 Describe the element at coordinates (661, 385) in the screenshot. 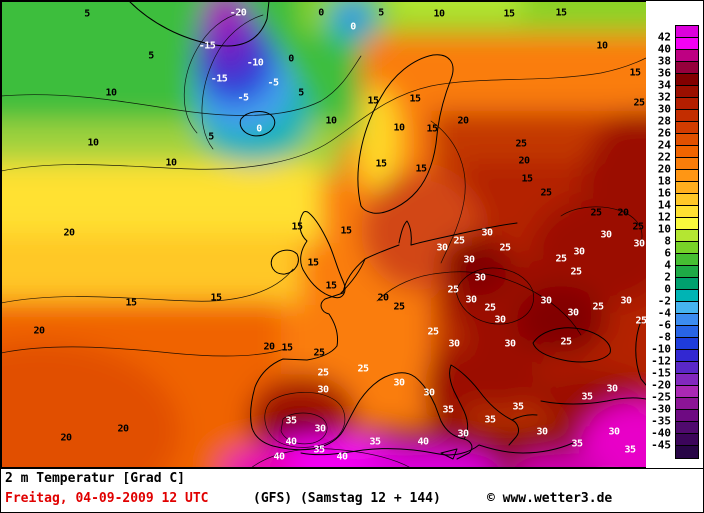

I see `colorbar-tick-label: -20` at that location.